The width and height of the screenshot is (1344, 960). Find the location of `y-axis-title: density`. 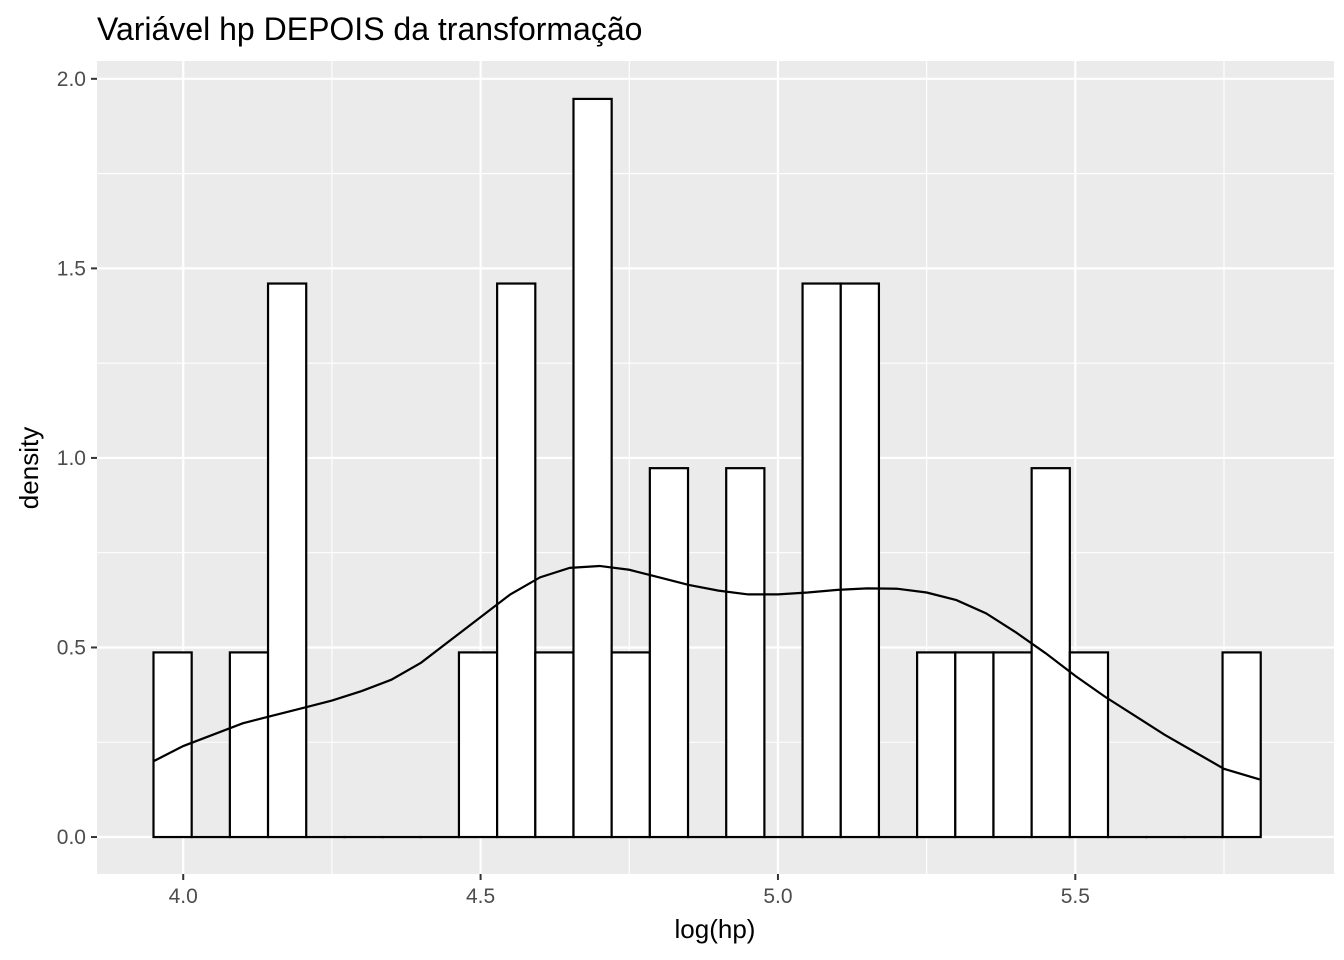

y-axis-title: density is located at coordinates (29, 468).